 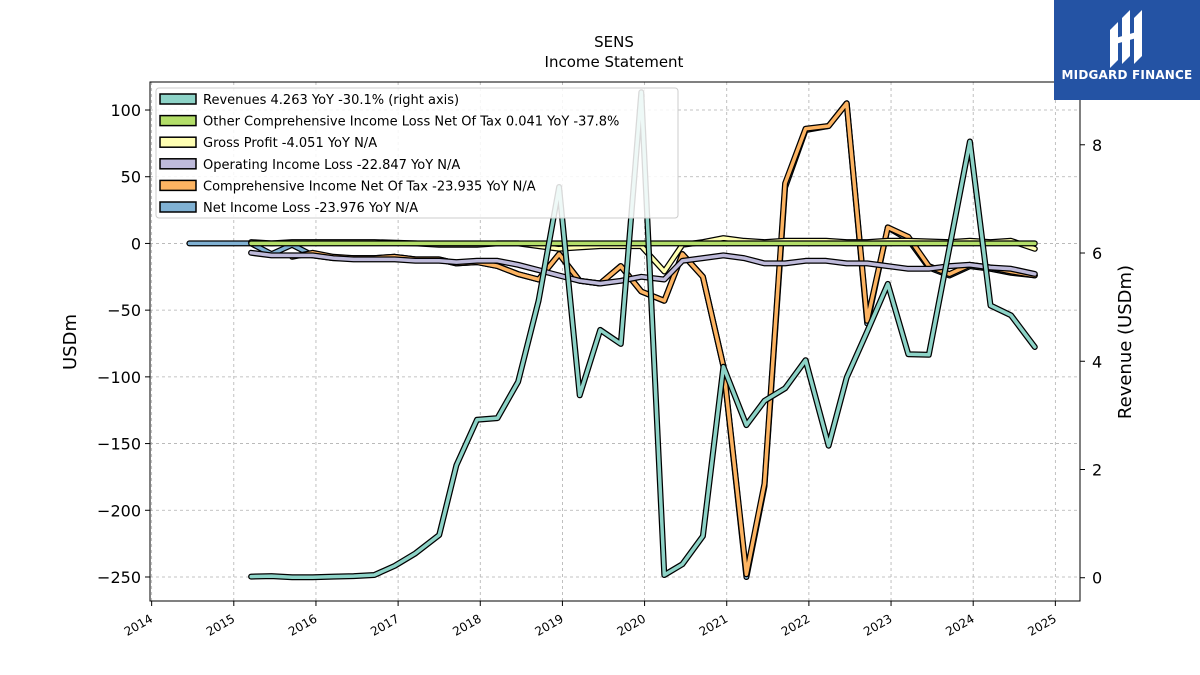 What do you see at coordinates (331, 165) in the screenshot?
I see `legend-label: Operating Income Loss -22.847 YoY N/A` at bounding box center [331, 165].